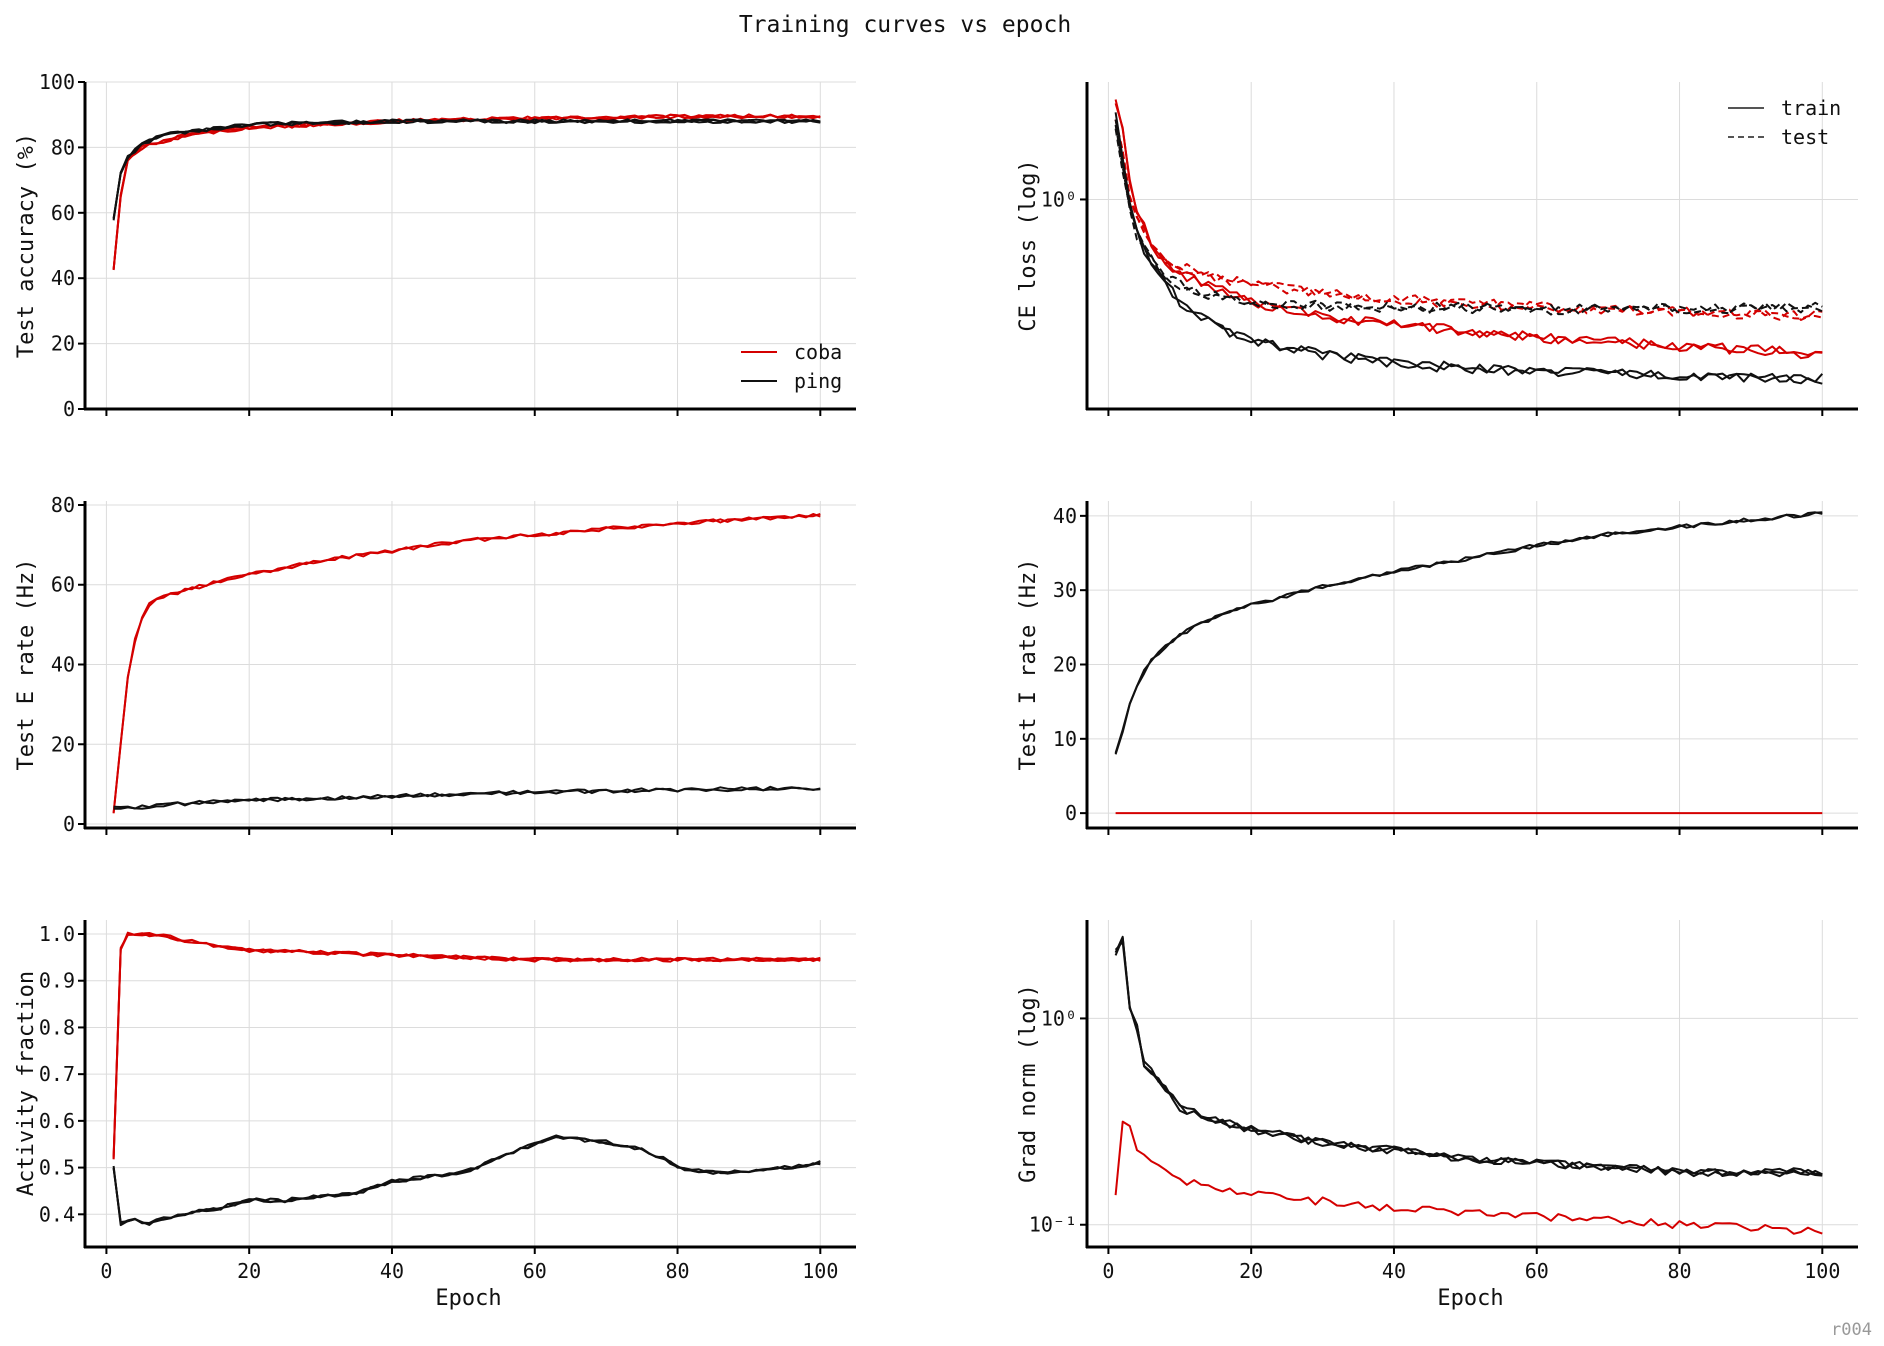 The image size is (1884, 1346). Describe the element at coordinates (26, 1083) in the screenshot. I see `y-axis-label: Activity fraction` at that location.